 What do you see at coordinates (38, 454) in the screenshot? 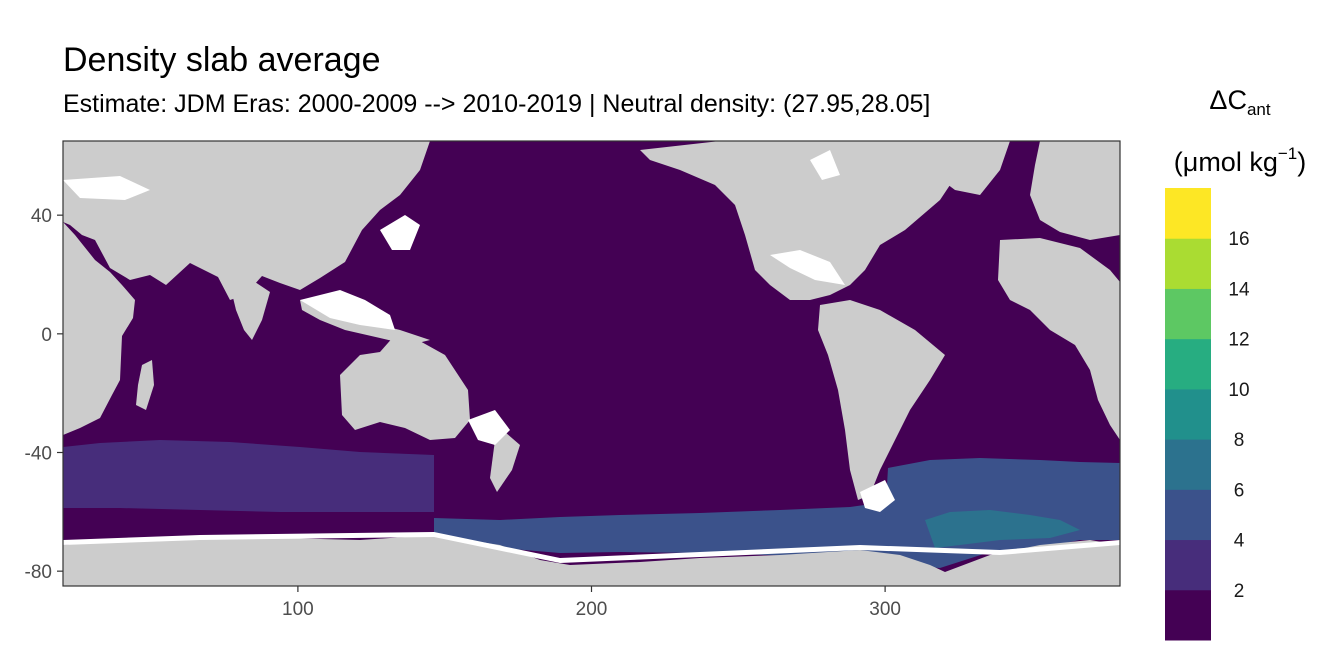
I see `y-tick-label: -40` at bounding box center [38, 454].